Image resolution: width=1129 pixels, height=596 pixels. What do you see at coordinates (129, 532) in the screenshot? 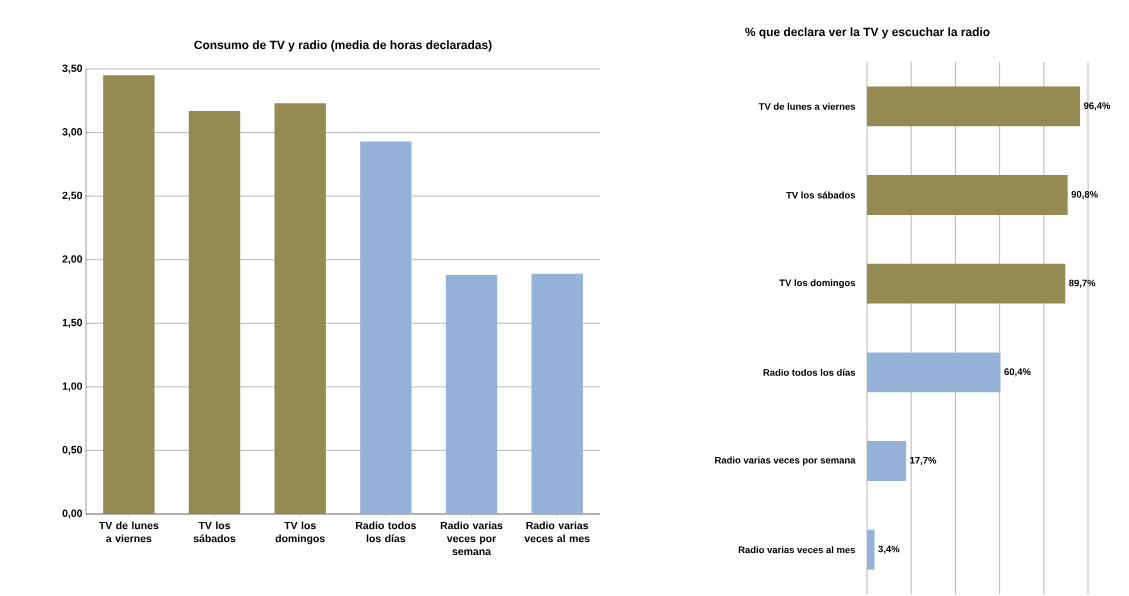
I see `x-tick-label: TV de lunes a viernes` at bounding box center [129, 532].